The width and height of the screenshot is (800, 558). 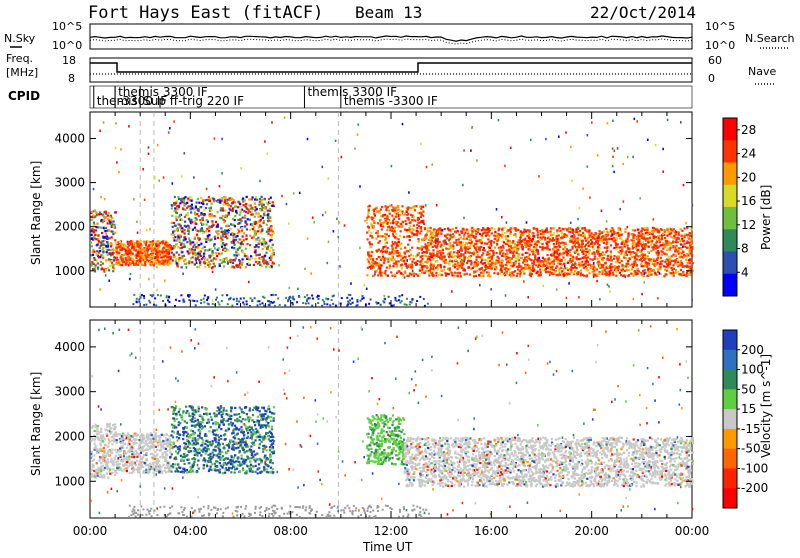 What do you see at coordinates (715, 60) in the screenshot?
I see `nave-tick-top: 60` at bounding box center [715, 60].